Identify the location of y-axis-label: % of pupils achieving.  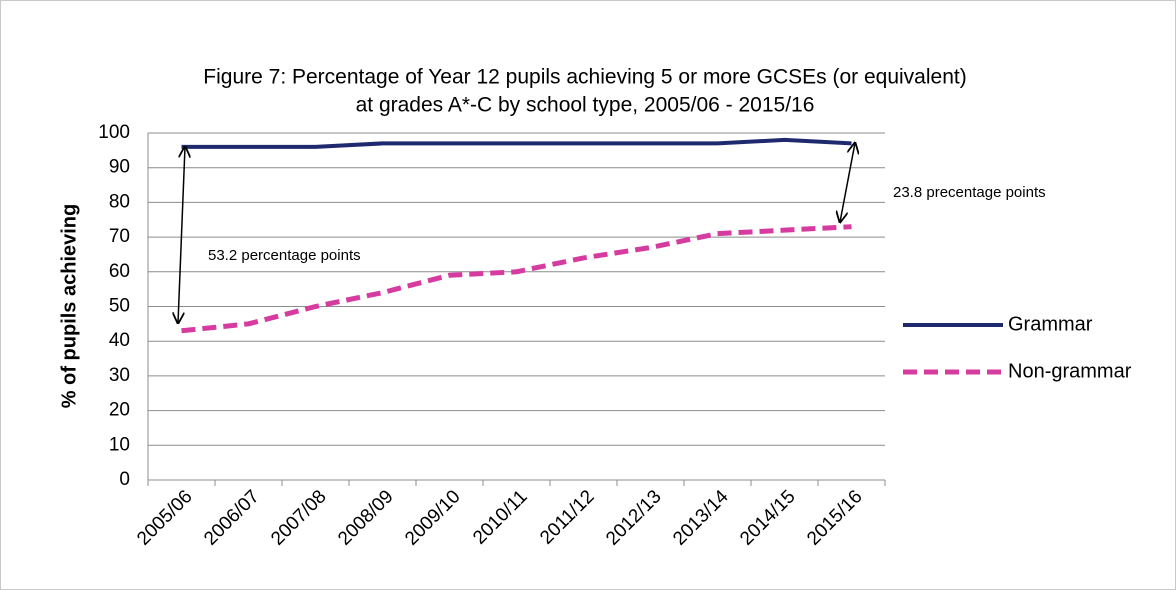
(69, 306).